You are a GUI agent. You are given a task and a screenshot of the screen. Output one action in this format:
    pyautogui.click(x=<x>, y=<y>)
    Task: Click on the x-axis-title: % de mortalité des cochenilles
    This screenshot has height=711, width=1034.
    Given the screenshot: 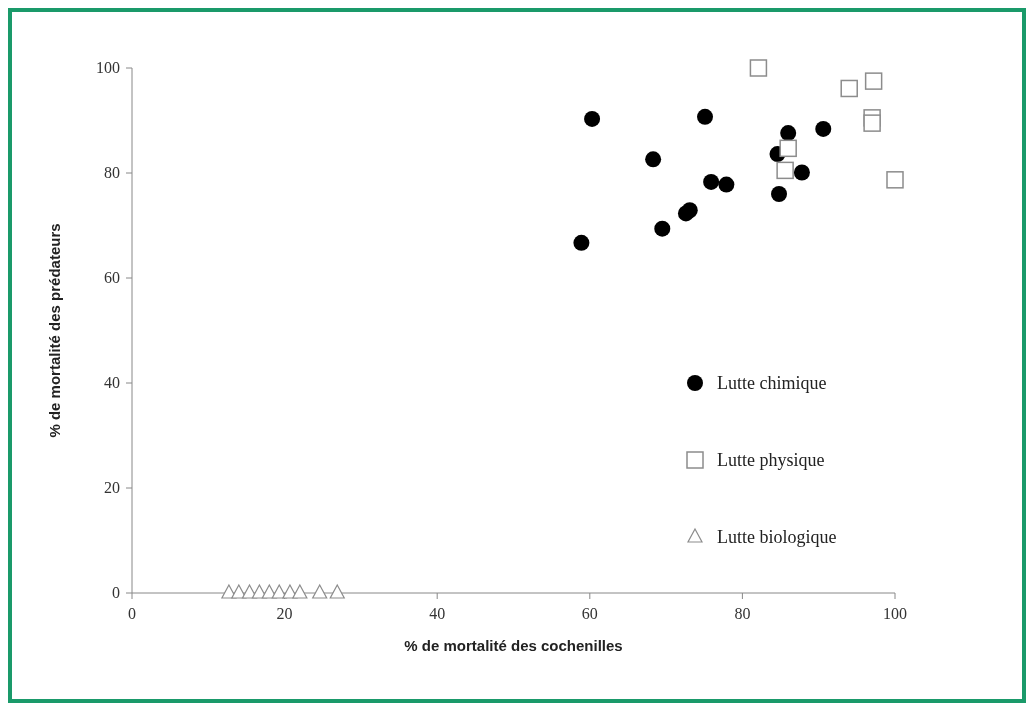 What is the action you would take?
    pyautogui.click(x=513, y=645)
    